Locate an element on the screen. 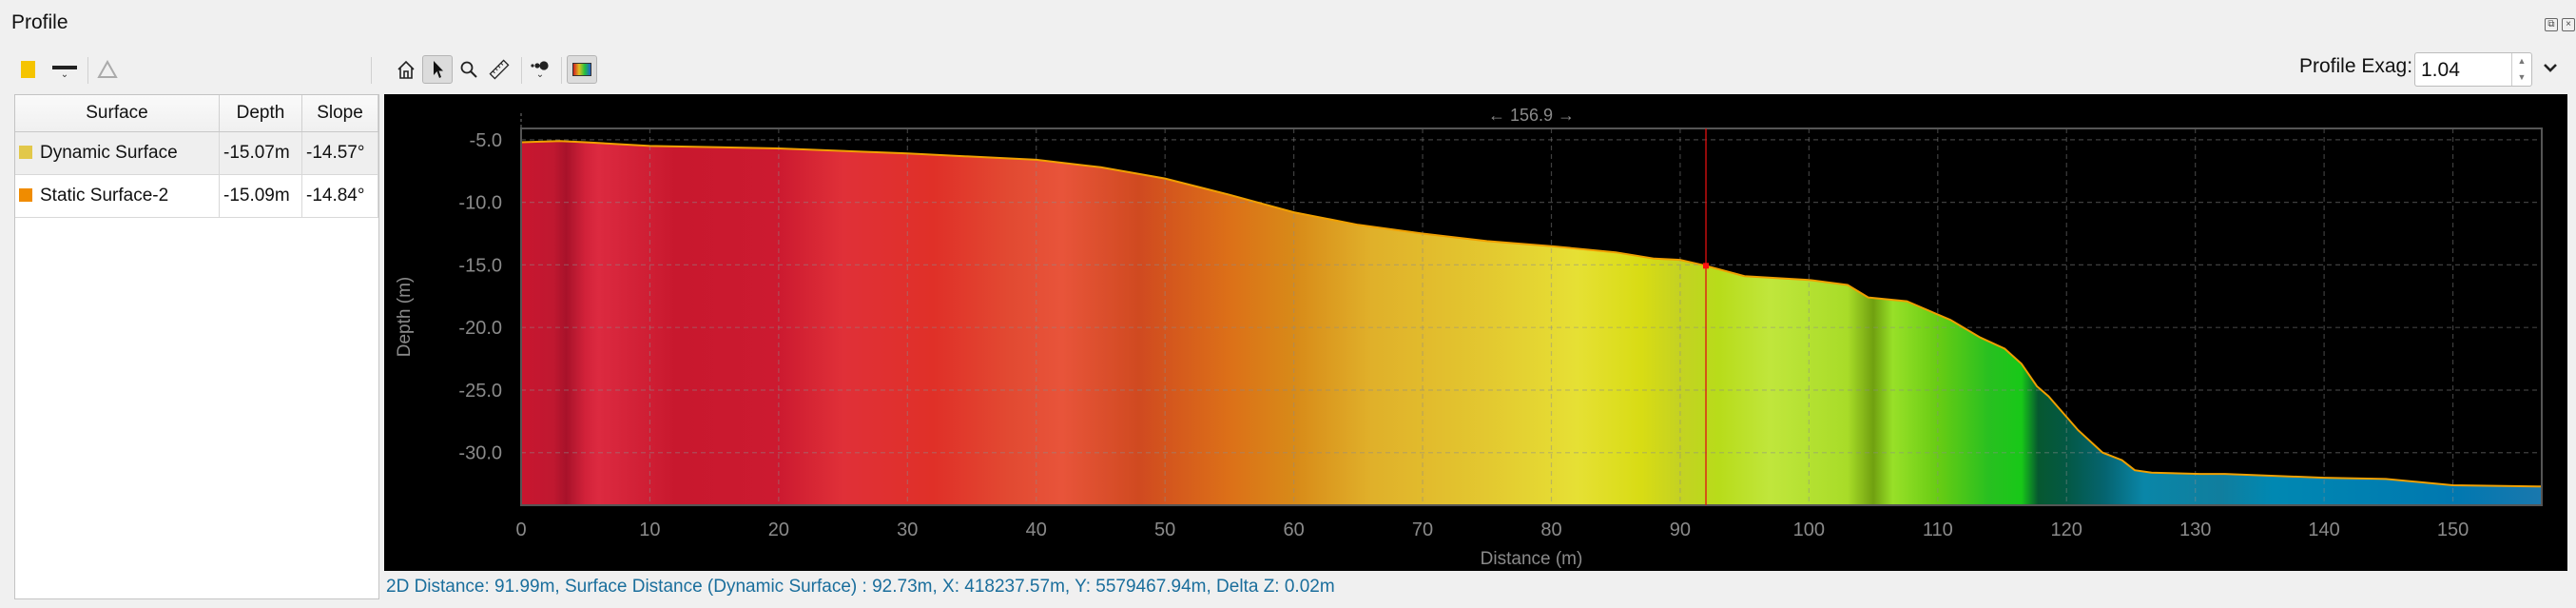 The height and width of the screenshot is (608, 2576). x-tick-label: 60 is located at coordinates (1293, 530).